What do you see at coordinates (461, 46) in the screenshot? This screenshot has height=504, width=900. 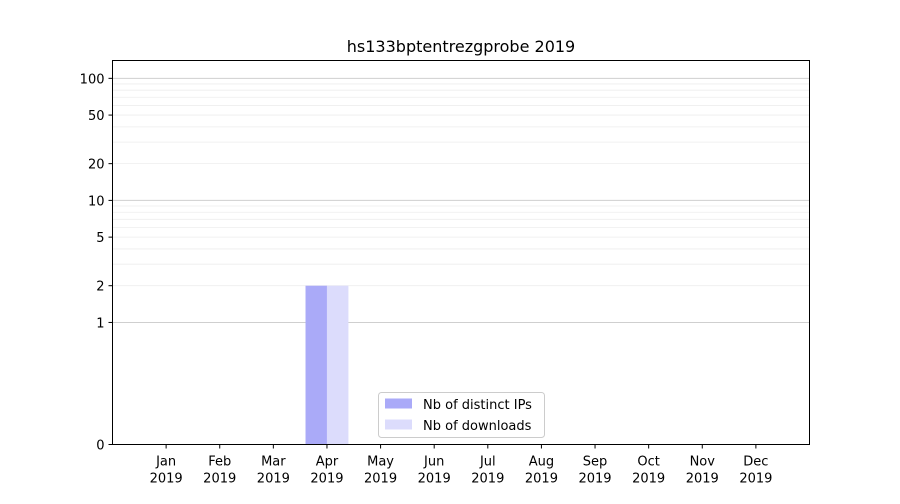 I see `chart-title: hs133bptentrezgprobe 2019` at bounding box center [461, 46].